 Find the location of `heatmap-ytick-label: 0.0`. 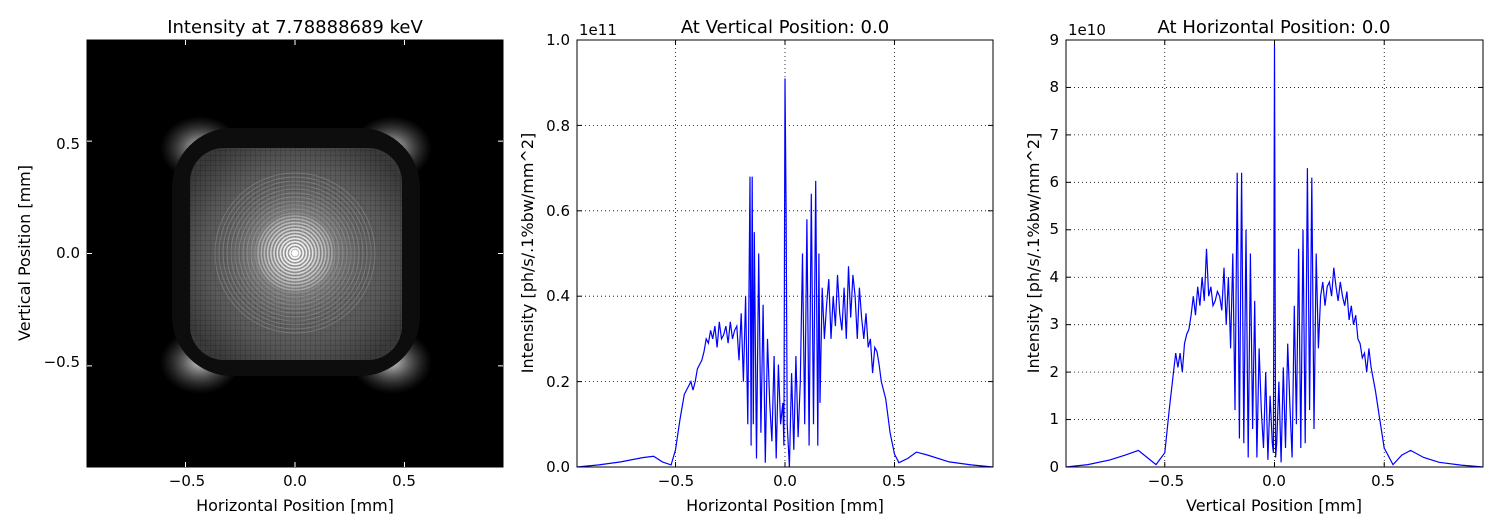

heatmap-ytick-label: 0.0 is located at coordinates (68, 253).